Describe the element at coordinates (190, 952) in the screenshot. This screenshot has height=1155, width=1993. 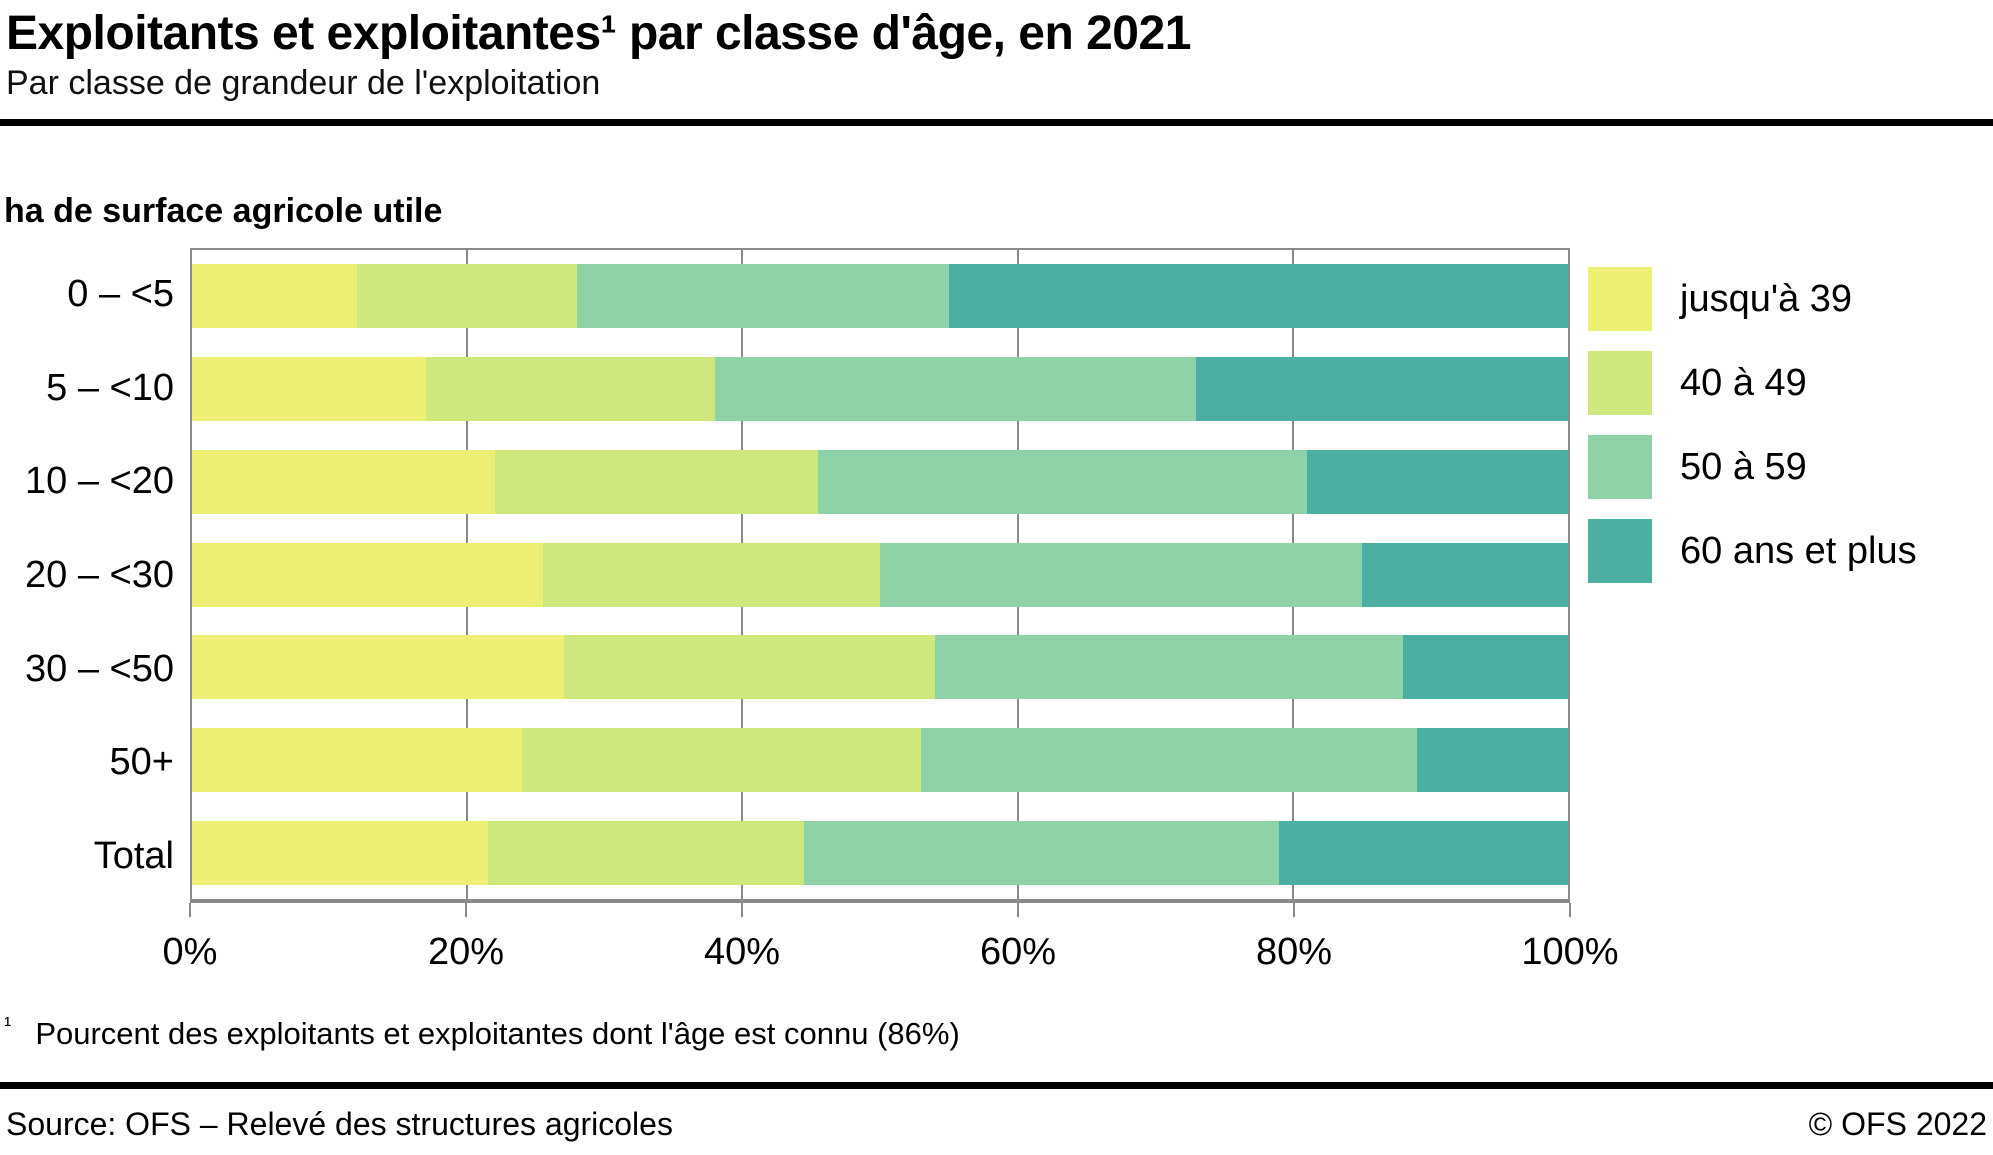
I see `x-axis-tick-label: 0%` at that location.